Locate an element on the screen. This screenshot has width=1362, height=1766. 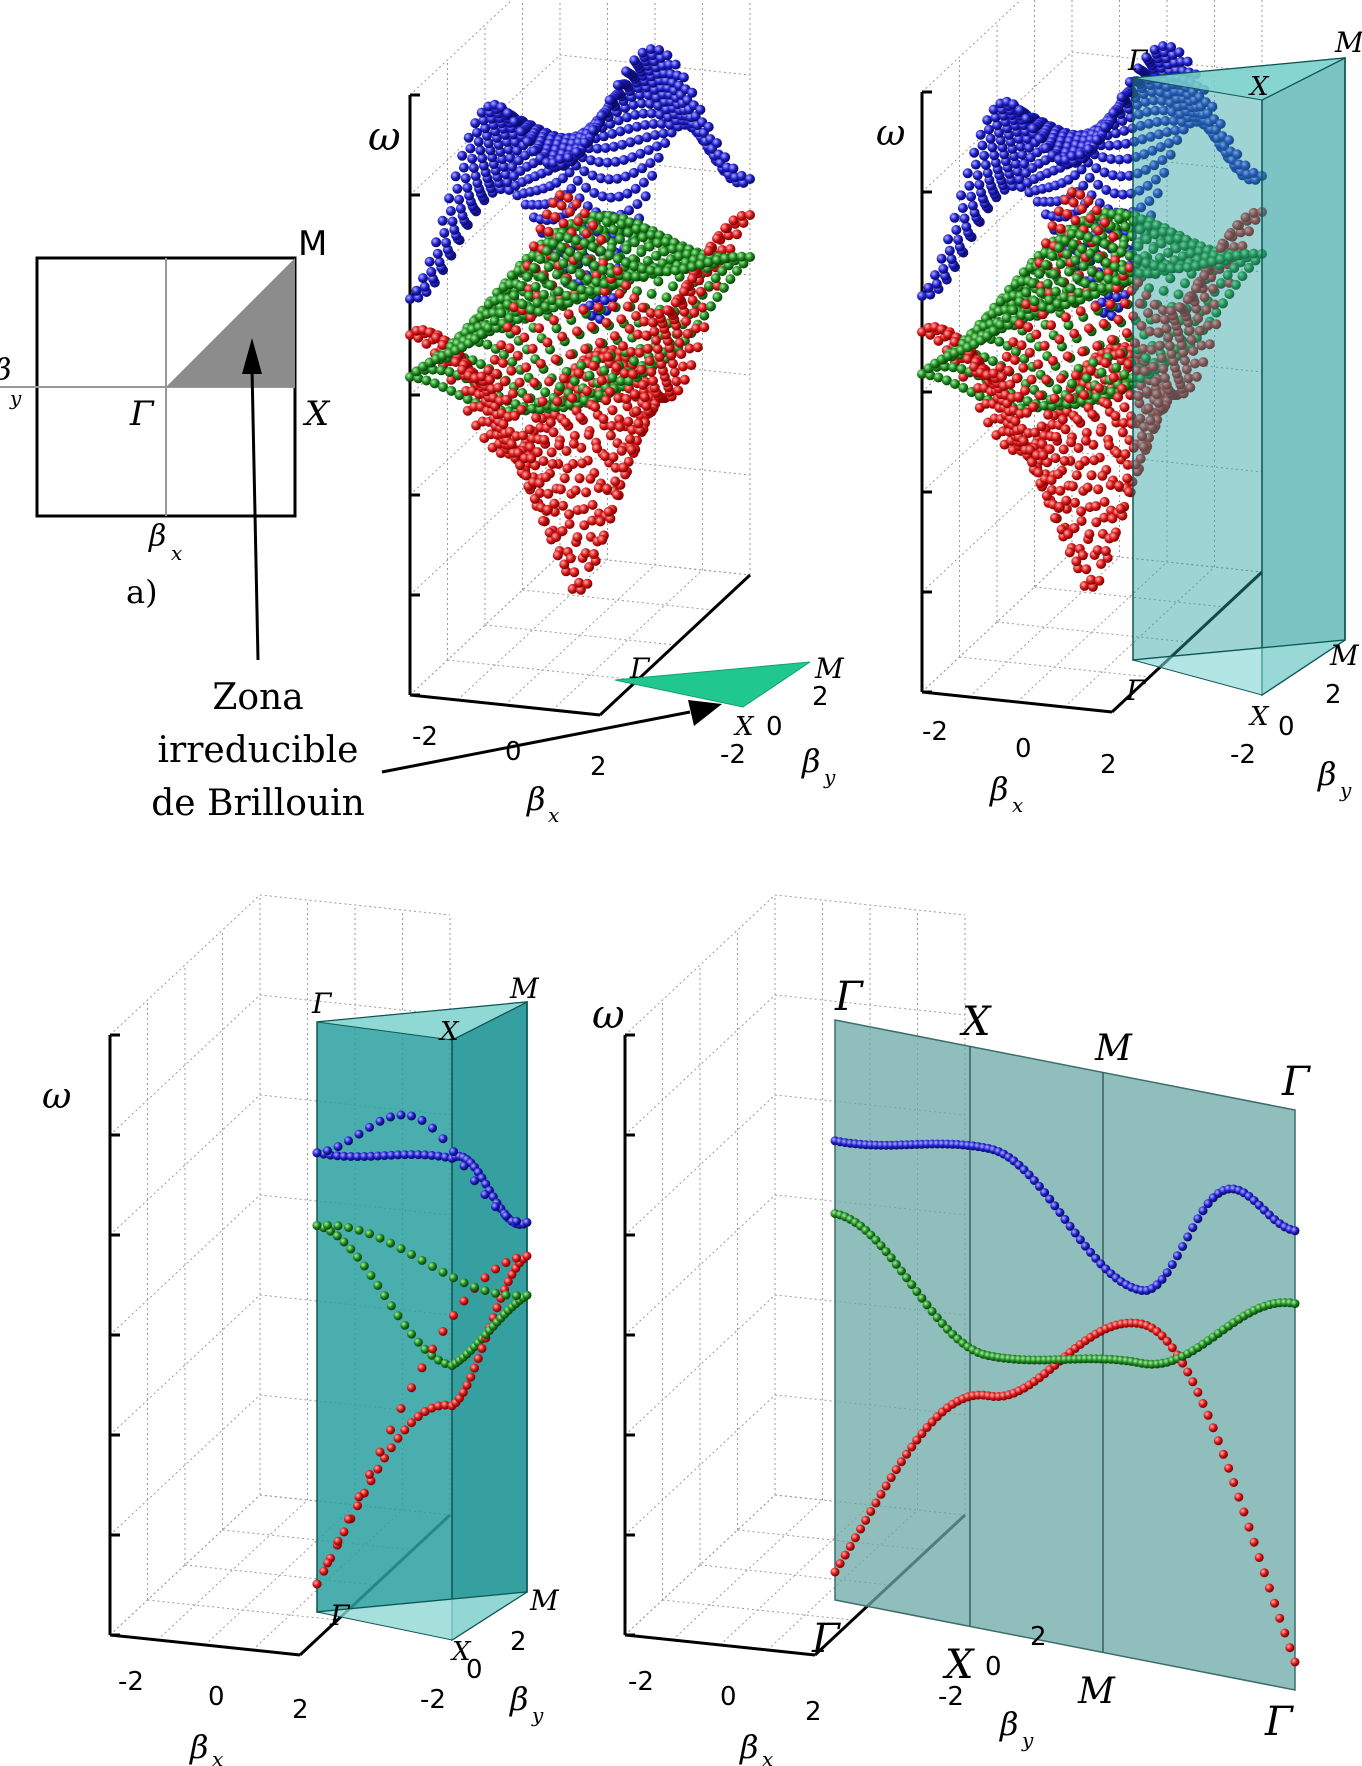
x-label-beta-e: β is located at coordinates (749, 1747).